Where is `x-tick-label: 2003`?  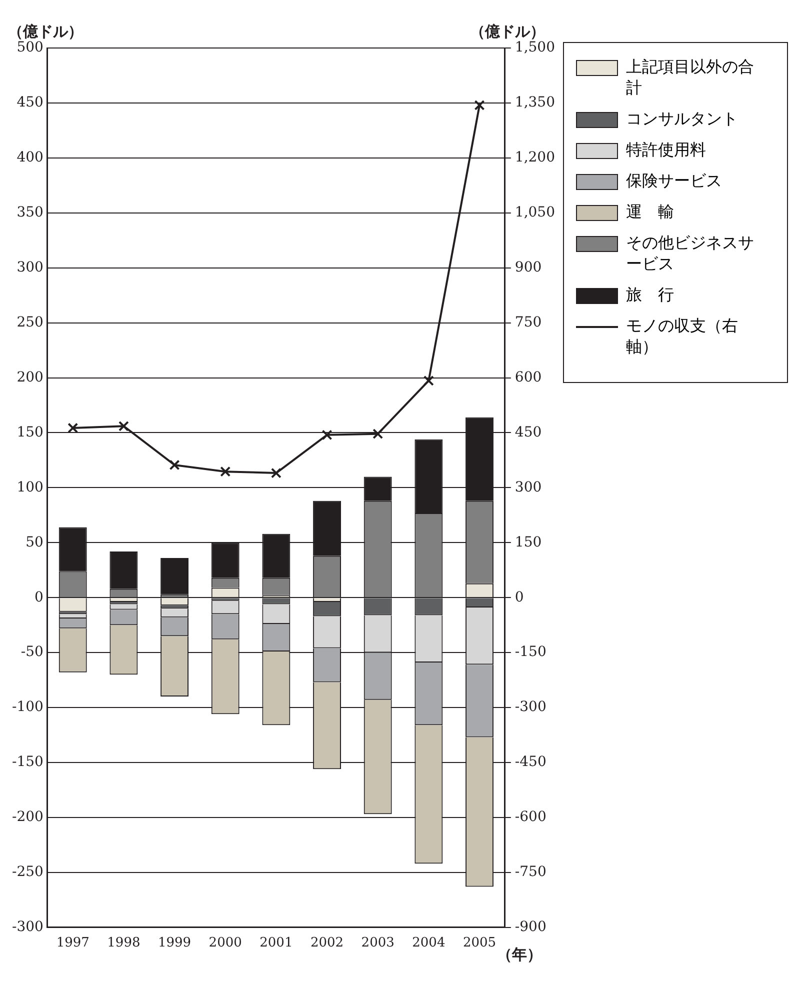
x-tick-label: 2003 is located at coordinates (377, 943).